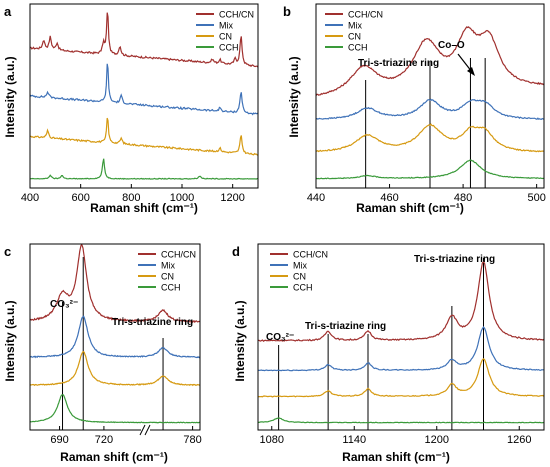  Describe the element at coordinates (144, 208) in the screenshot. I see `panel-a-xlabel: Raman shift (cm⁻¹)` at that location.